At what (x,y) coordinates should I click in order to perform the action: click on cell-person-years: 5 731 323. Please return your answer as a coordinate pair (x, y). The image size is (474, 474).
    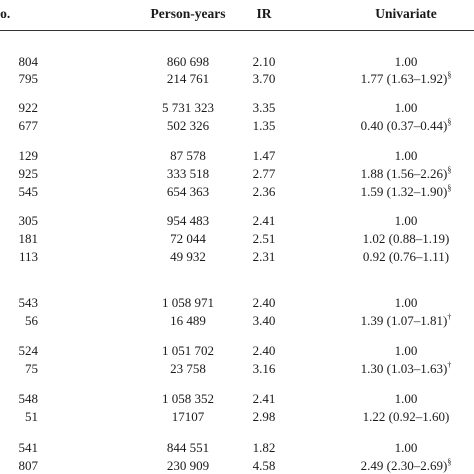
    Looking at the image, I should click on (188, 107).